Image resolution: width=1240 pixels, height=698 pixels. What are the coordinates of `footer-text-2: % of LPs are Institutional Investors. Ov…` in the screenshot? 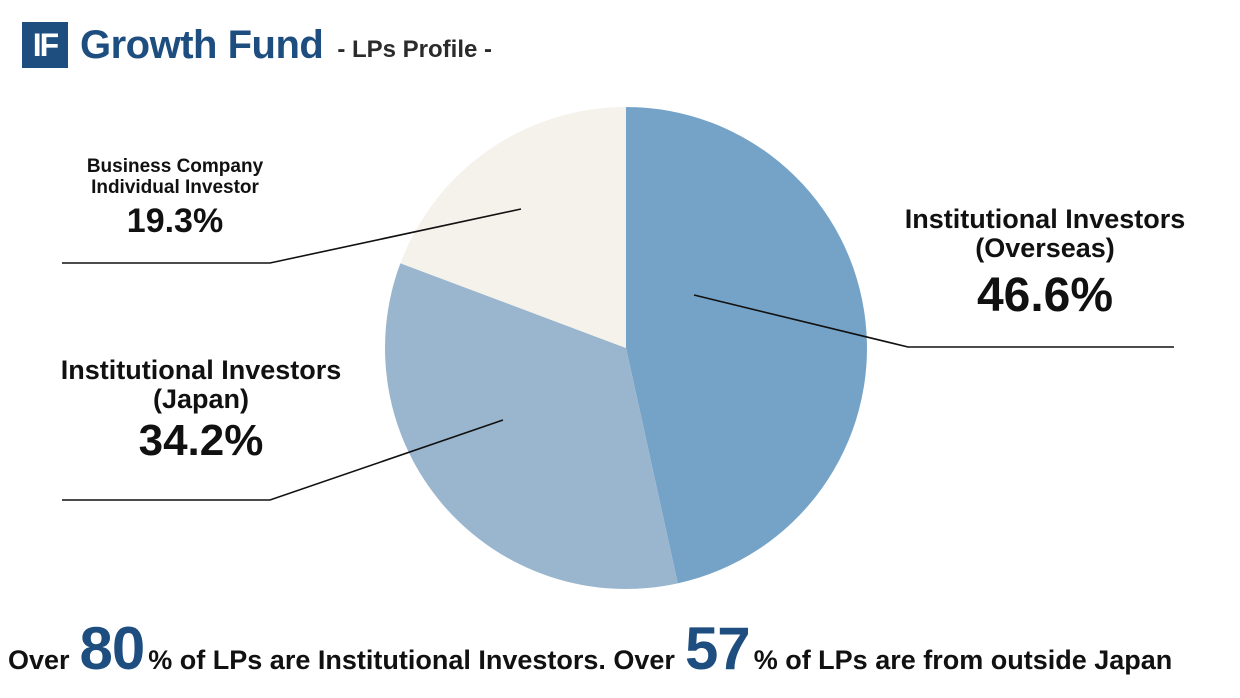 It's located at (411, 660).